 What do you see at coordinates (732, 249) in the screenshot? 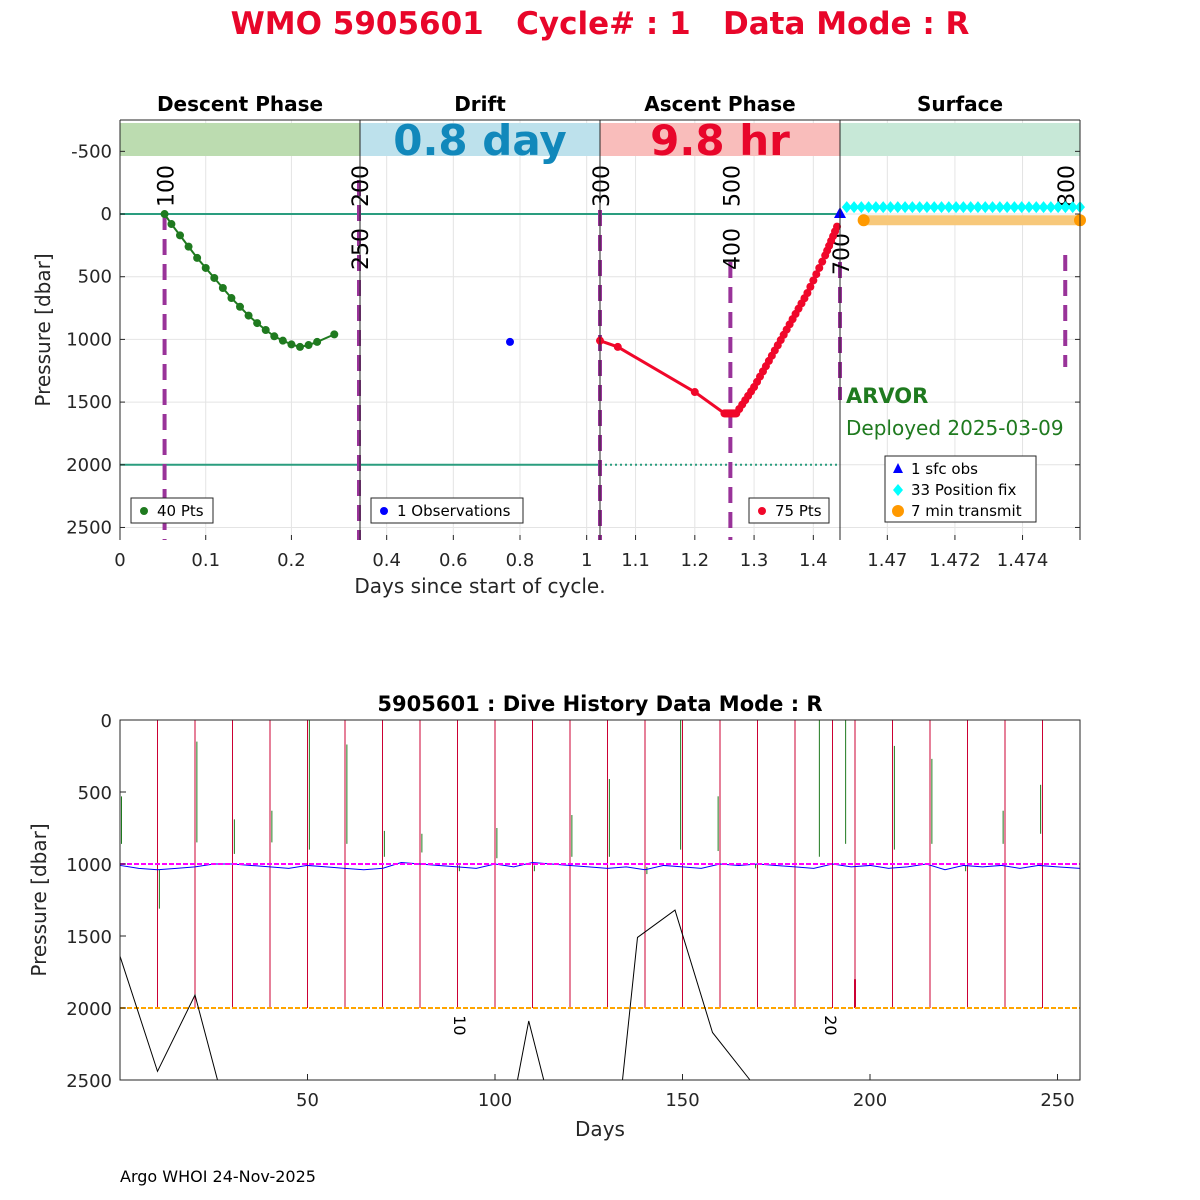
I see `profile-marker-label: 400` at bounding box center [732, 249].